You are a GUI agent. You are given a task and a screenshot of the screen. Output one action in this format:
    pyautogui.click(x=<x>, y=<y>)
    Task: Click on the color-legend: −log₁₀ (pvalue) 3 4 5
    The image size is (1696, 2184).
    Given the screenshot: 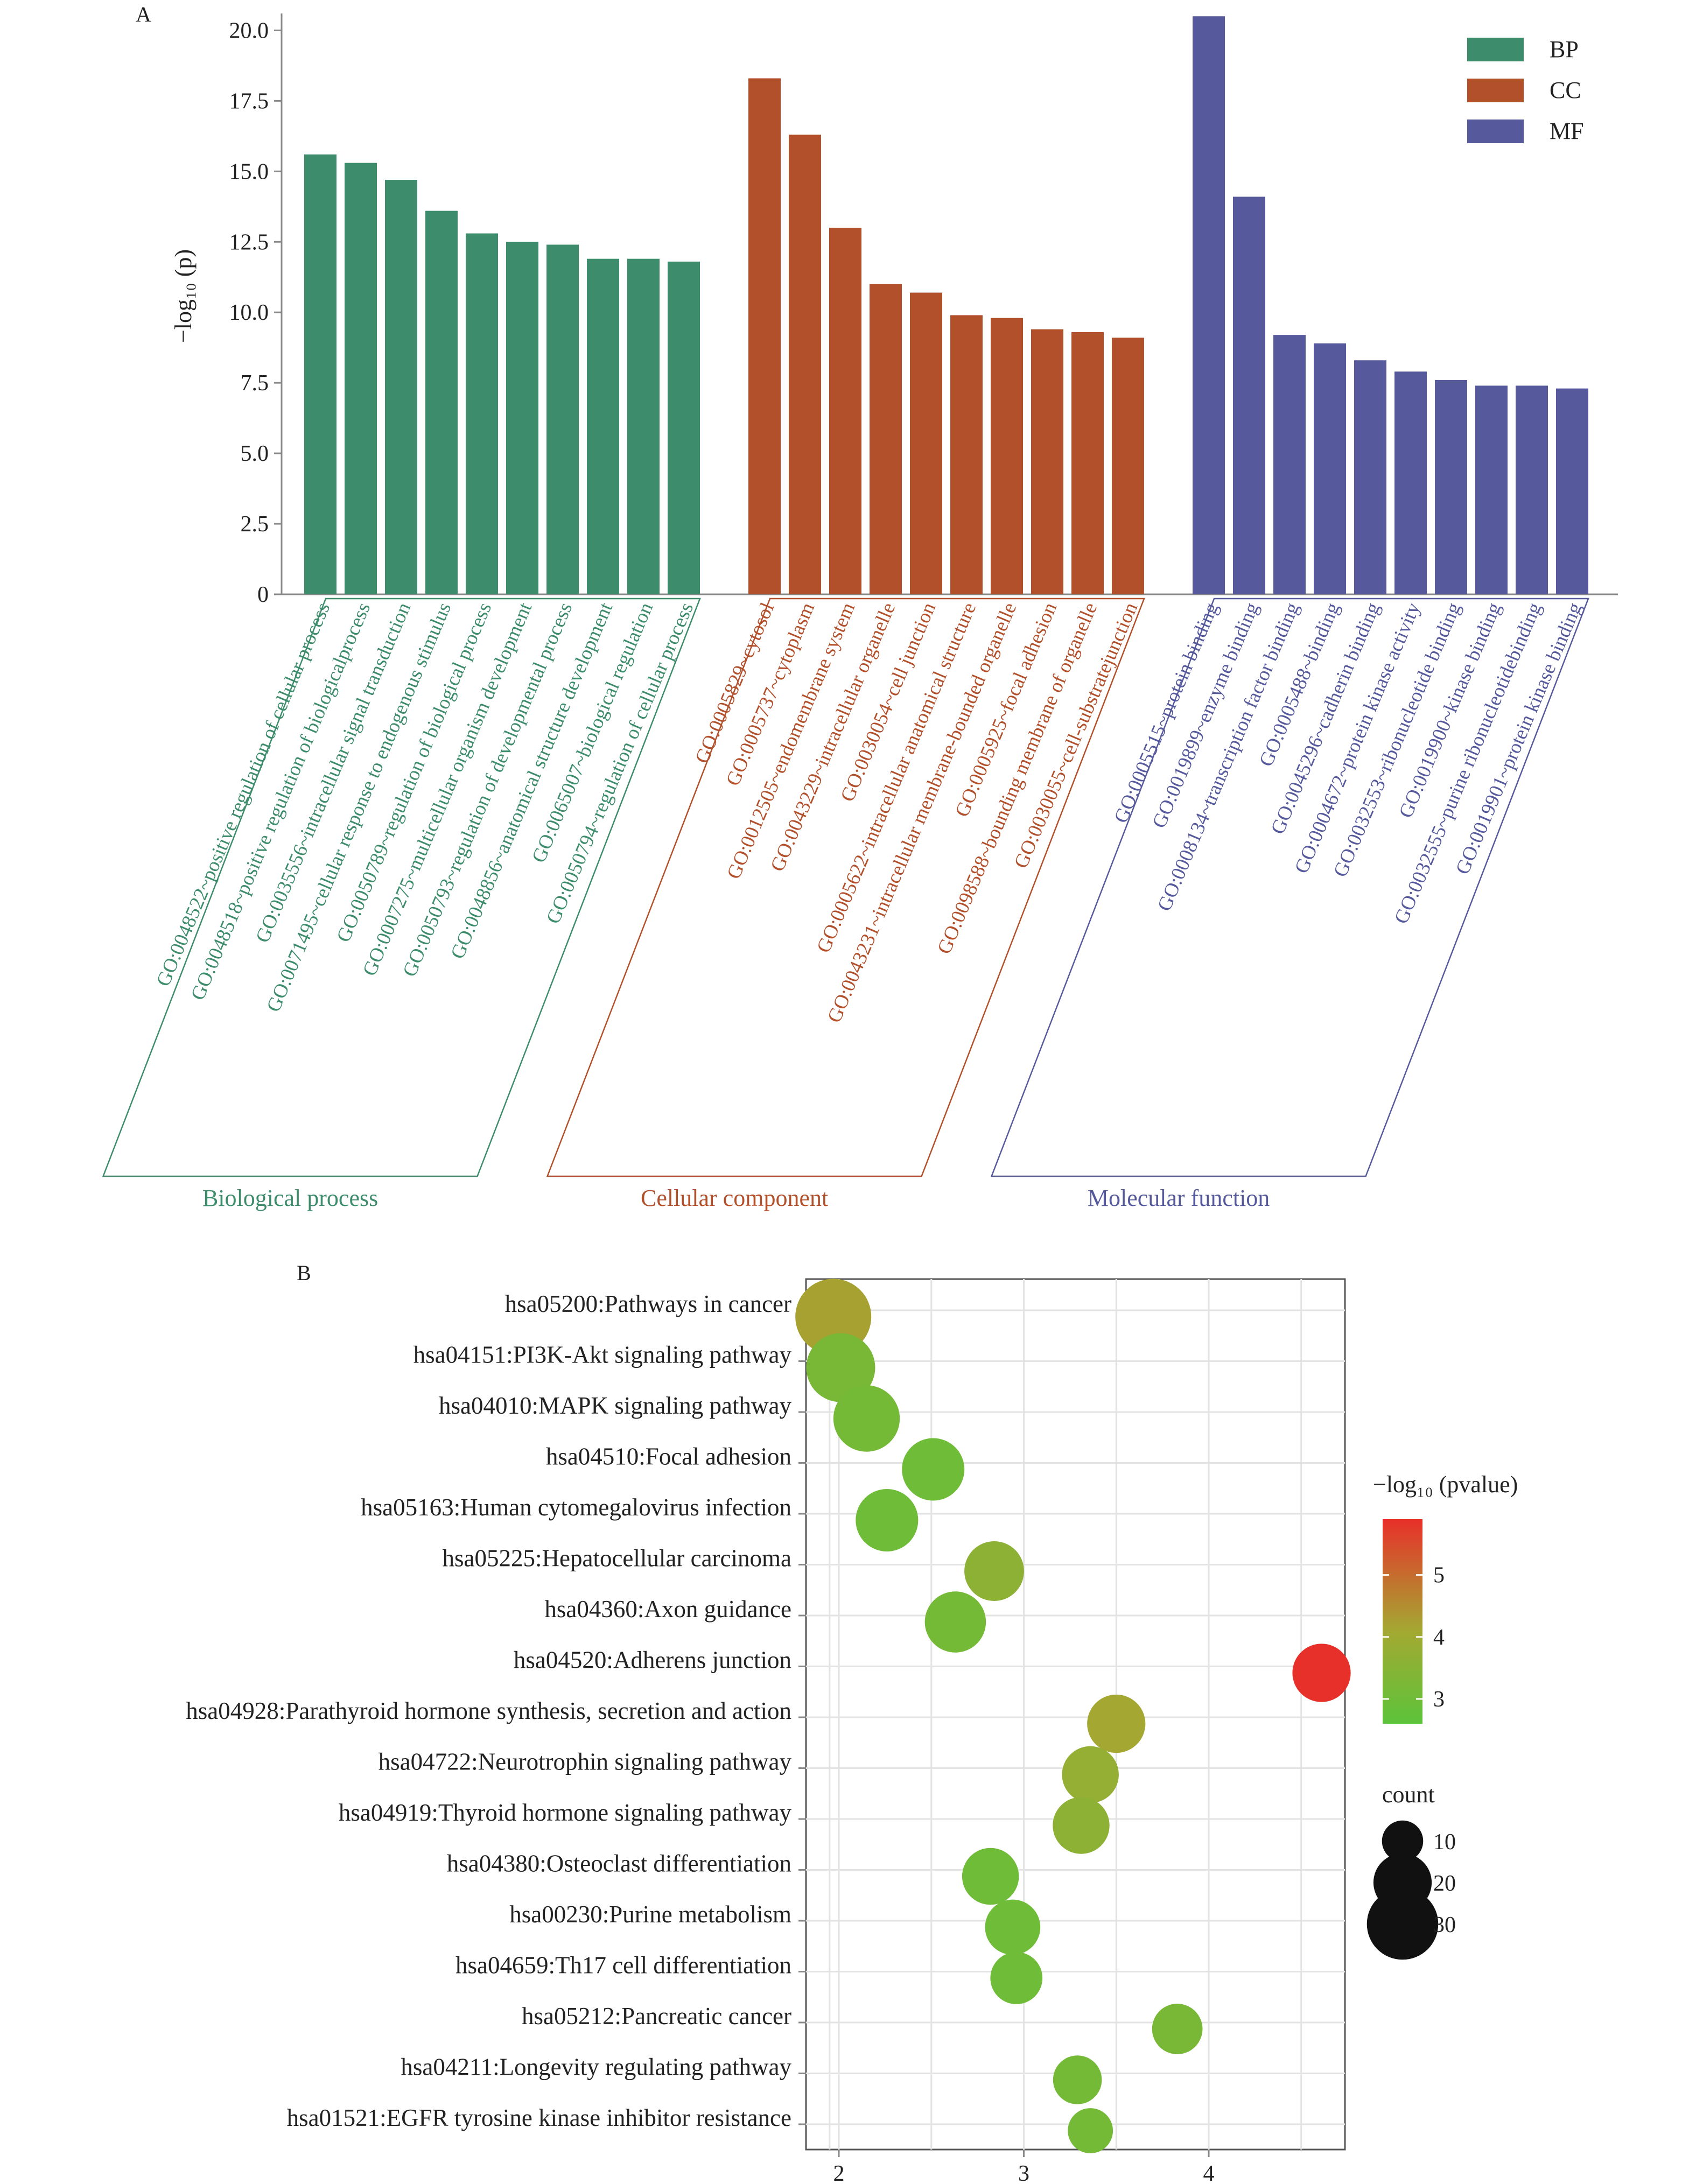 What is the action you would take?
    pyautogui.click(x=1445, y=1597)
    